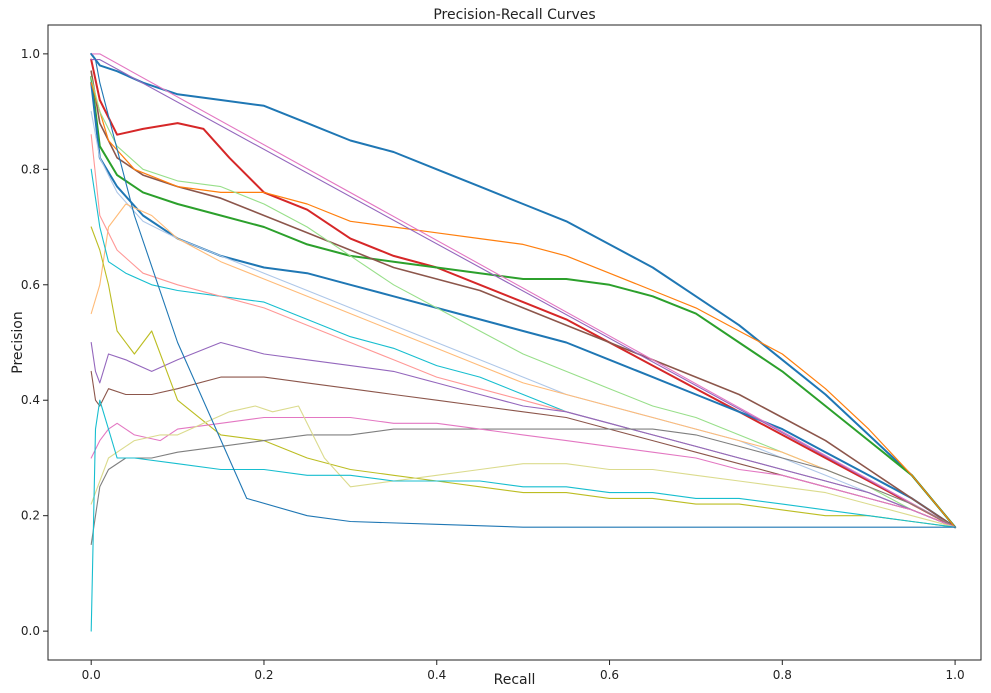 The height and width of the screenshot is (693, 991). What do you see at coordinates (523, 671) in the screenshot?
I see `x-axis: 0.0 0.2 0.4 0.6 0.8 1.0` at bounding box center [523, 671].